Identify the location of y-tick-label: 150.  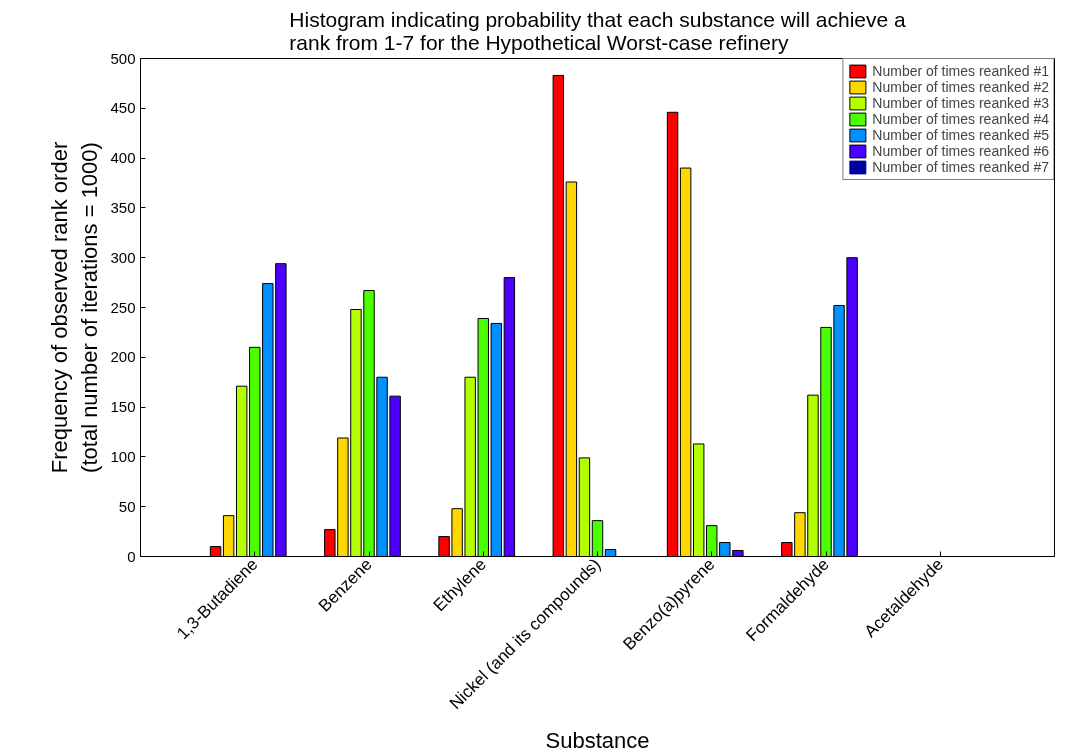
(123, 407).